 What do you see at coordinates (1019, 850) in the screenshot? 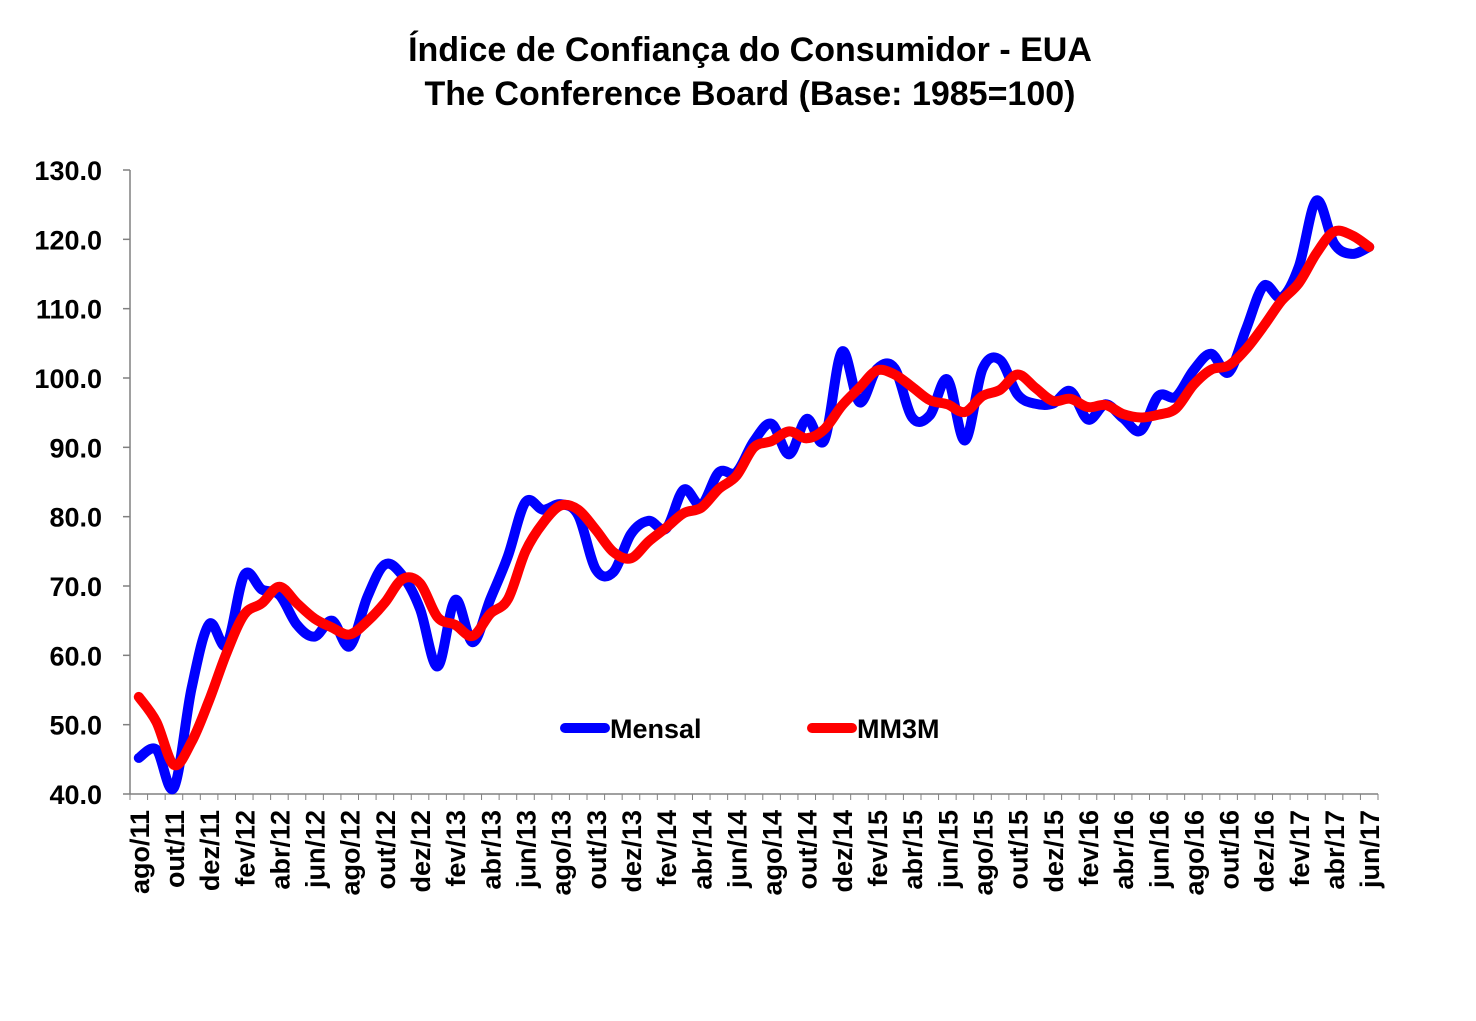
I see `x-tick-label: out/15` at bounding box center [1019, 850].